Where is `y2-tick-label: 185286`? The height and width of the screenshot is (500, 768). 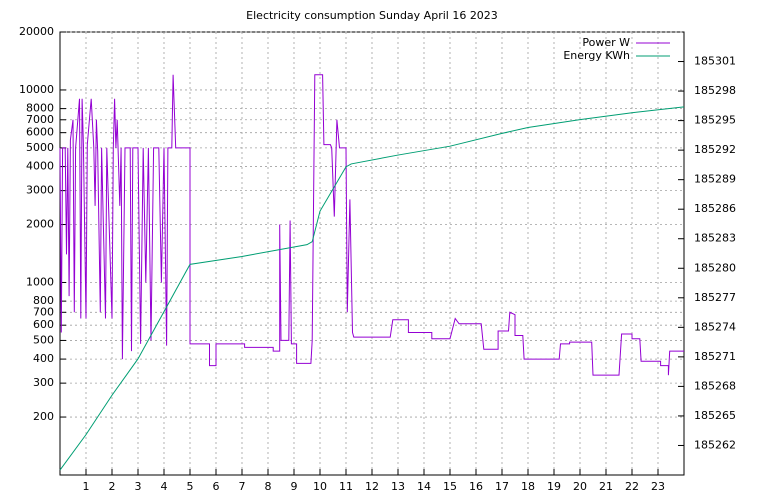 y2-tick-label: 185286 is located at coordinates (715, 208).